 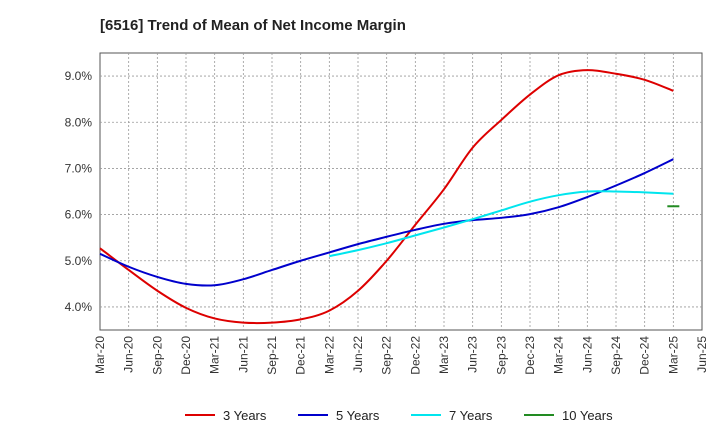 I want to click on y-tick-label: 4.0%, so click(x=79, y=307).